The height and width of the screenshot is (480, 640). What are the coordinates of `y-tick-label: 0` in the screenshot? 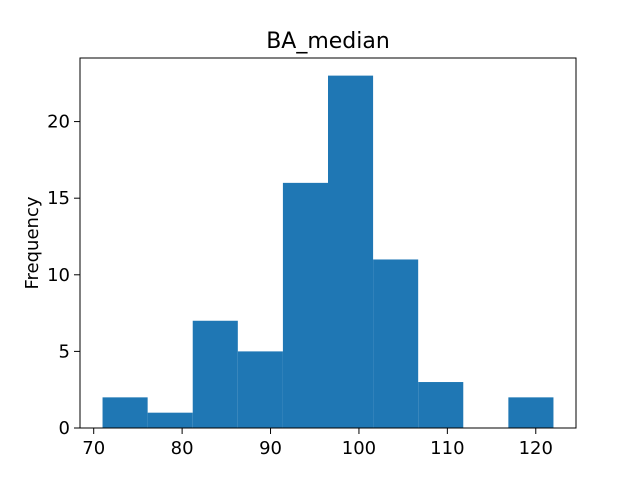 It's located at (64, 428).